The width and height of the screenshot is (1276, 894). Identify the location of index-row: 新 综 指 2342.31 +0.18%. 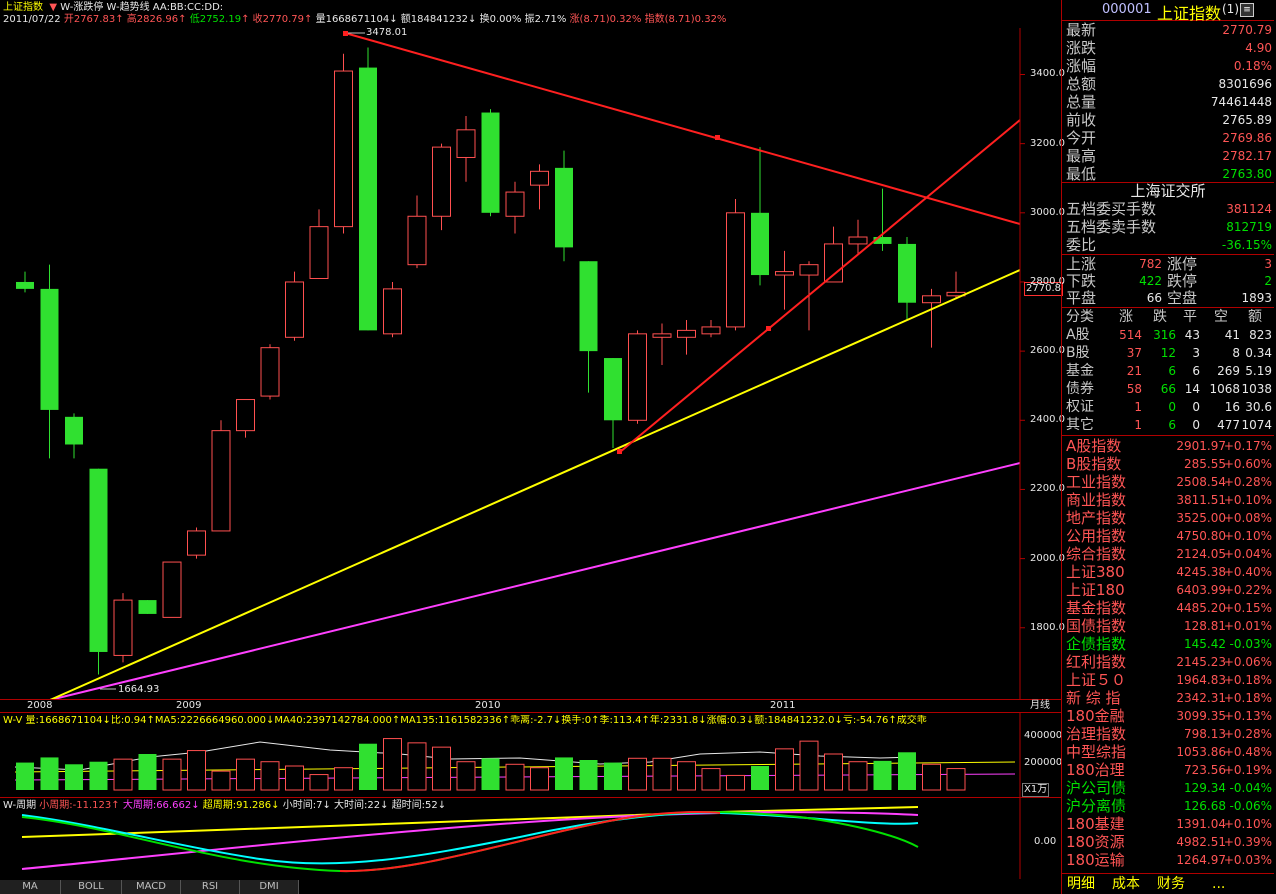
(1169, 698).